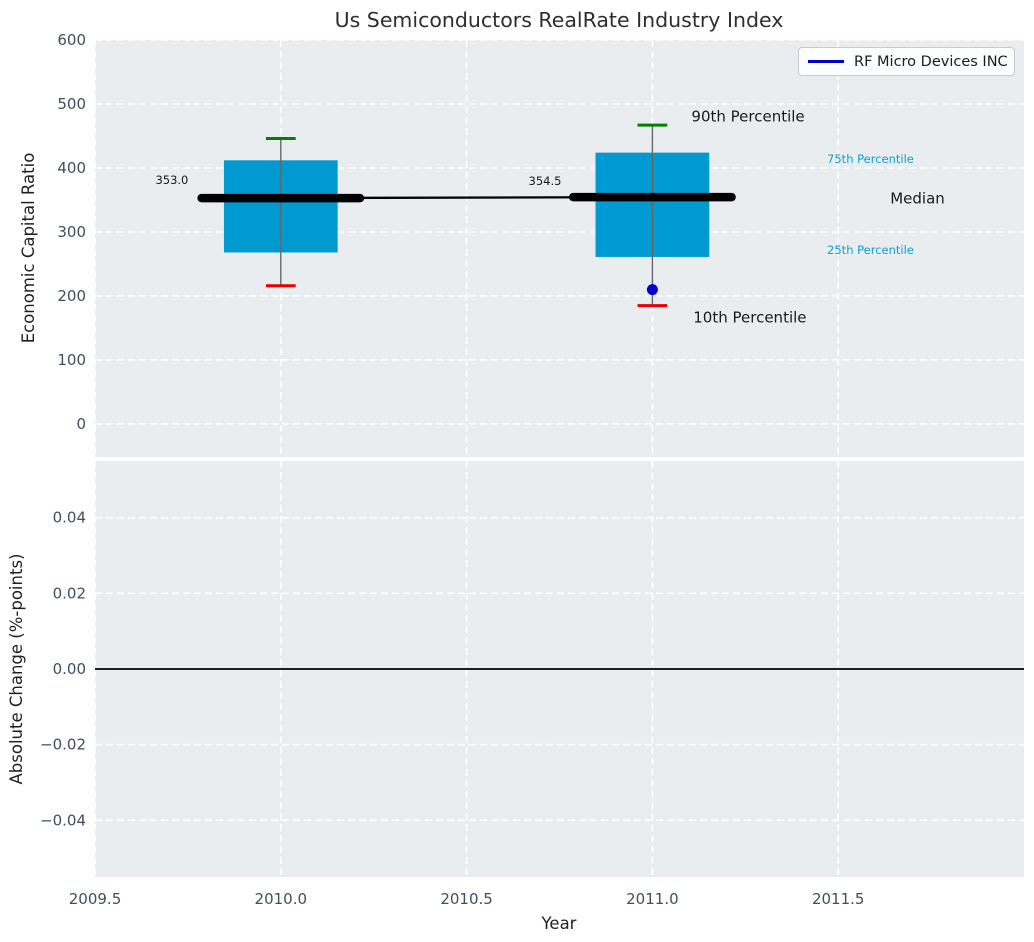 Image resolution: width=1034 pixels, height=942 pixels. I want to click on y-tick-label: −0.02, so click(63, 745).